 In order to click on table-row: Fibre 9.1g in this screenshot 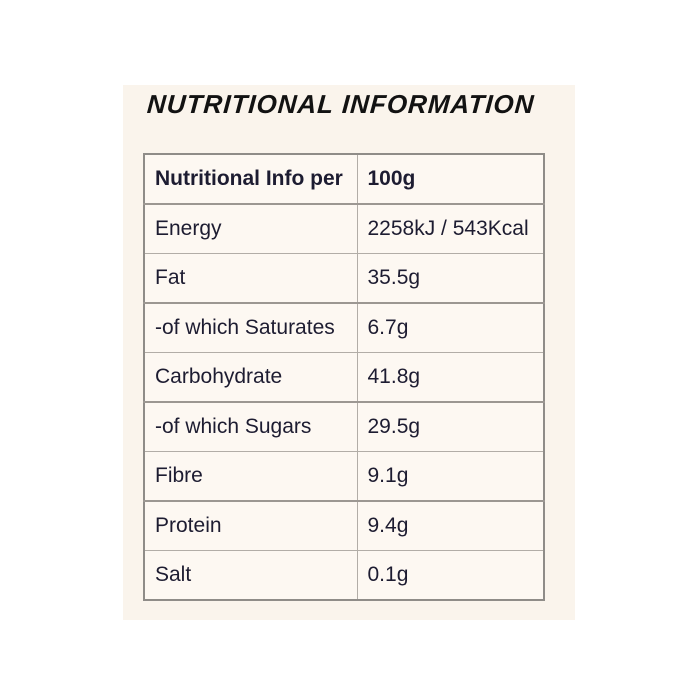, I will do `click(344, 476)`.